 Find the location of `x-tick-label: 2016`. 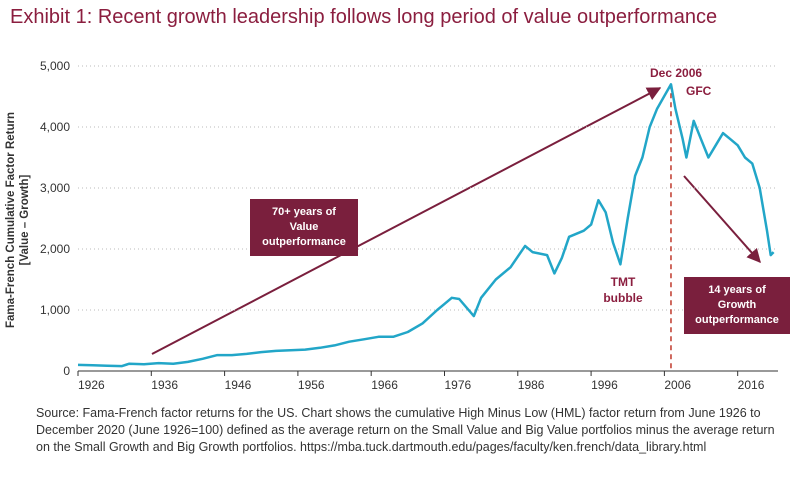

x-tick-label: 2016 is located at coordinates (751, 385).